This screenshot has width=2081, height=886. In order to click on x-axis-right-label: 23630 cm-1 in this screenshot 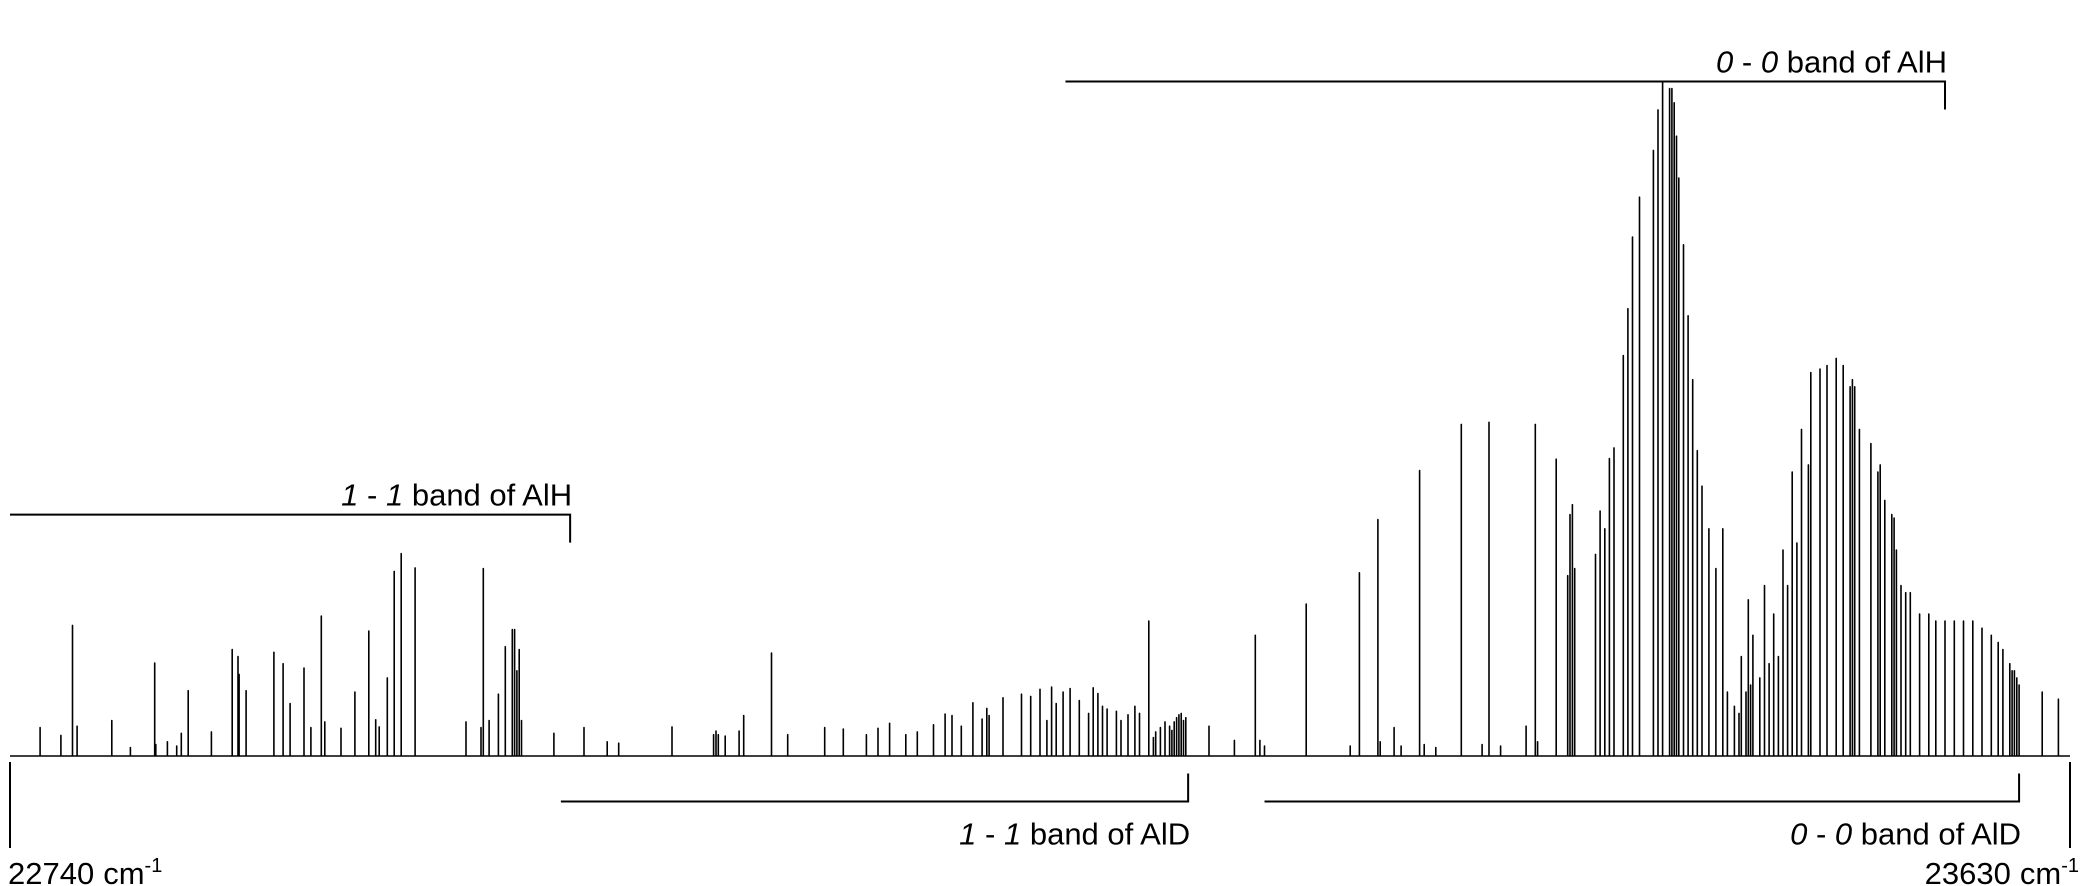, I will do `click(2002, 870)`.